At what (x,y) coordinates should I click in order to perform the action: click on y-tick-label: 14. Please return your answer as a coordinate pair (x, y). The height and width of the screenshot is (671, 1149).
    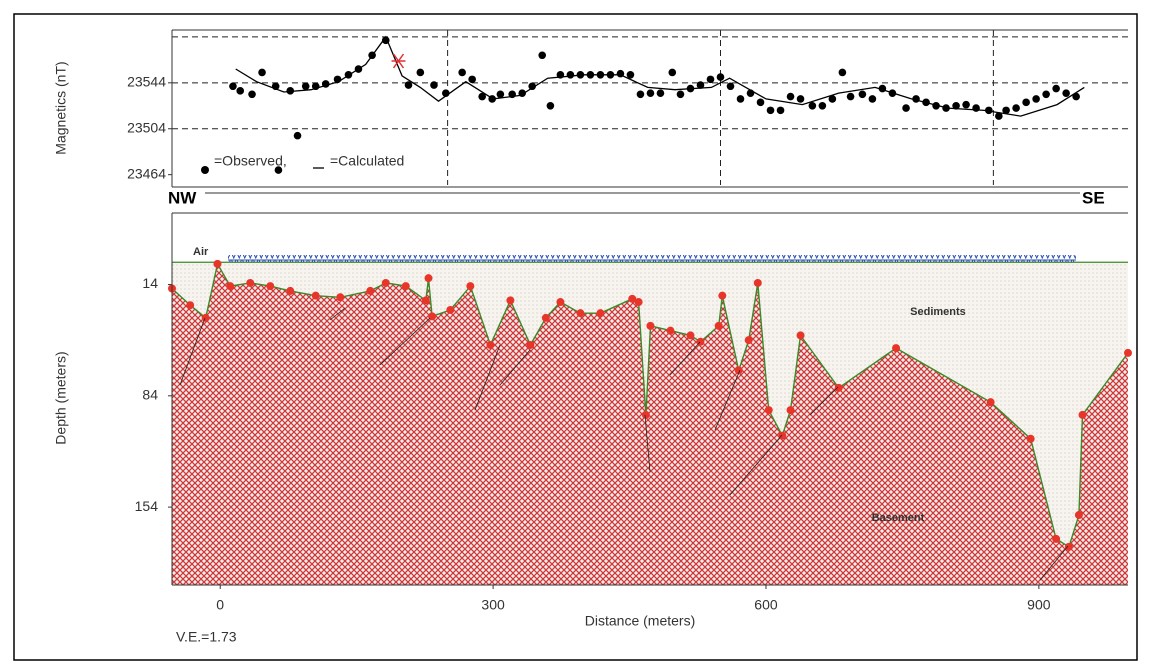
    Looking at the image, I should click on (150, 283).